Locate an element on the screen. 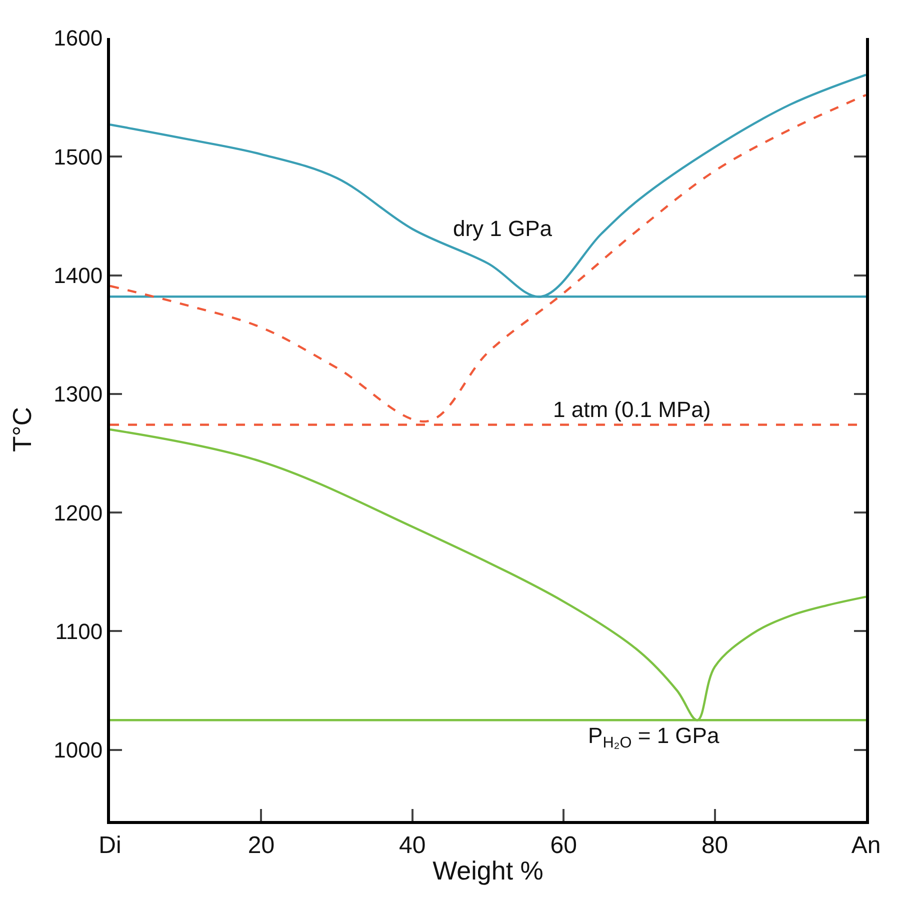 The width and height of the screenshot is (902, 911). y-tick-label: 1400 is located at coordinates (78, 275).